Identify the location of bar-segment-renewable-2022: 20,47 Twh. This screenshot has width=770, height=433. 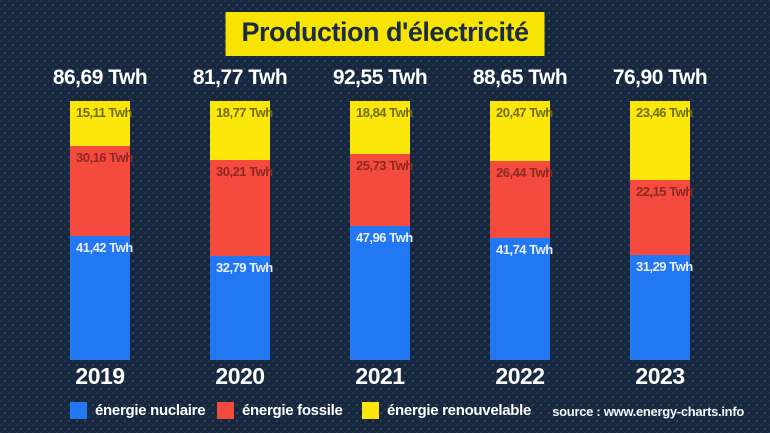
(521, 131).